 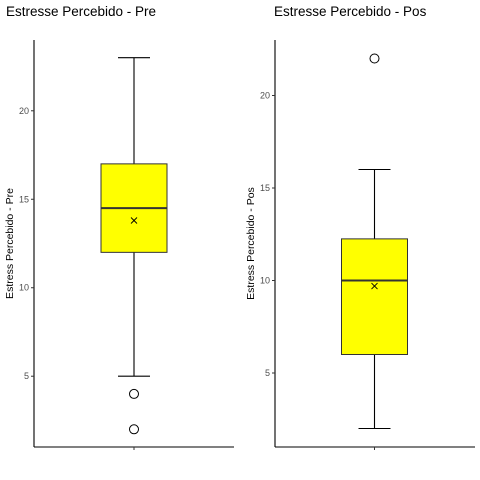 I want to click on chart-title: Estresse Percebido - Pre, so click(x=81, y=11).